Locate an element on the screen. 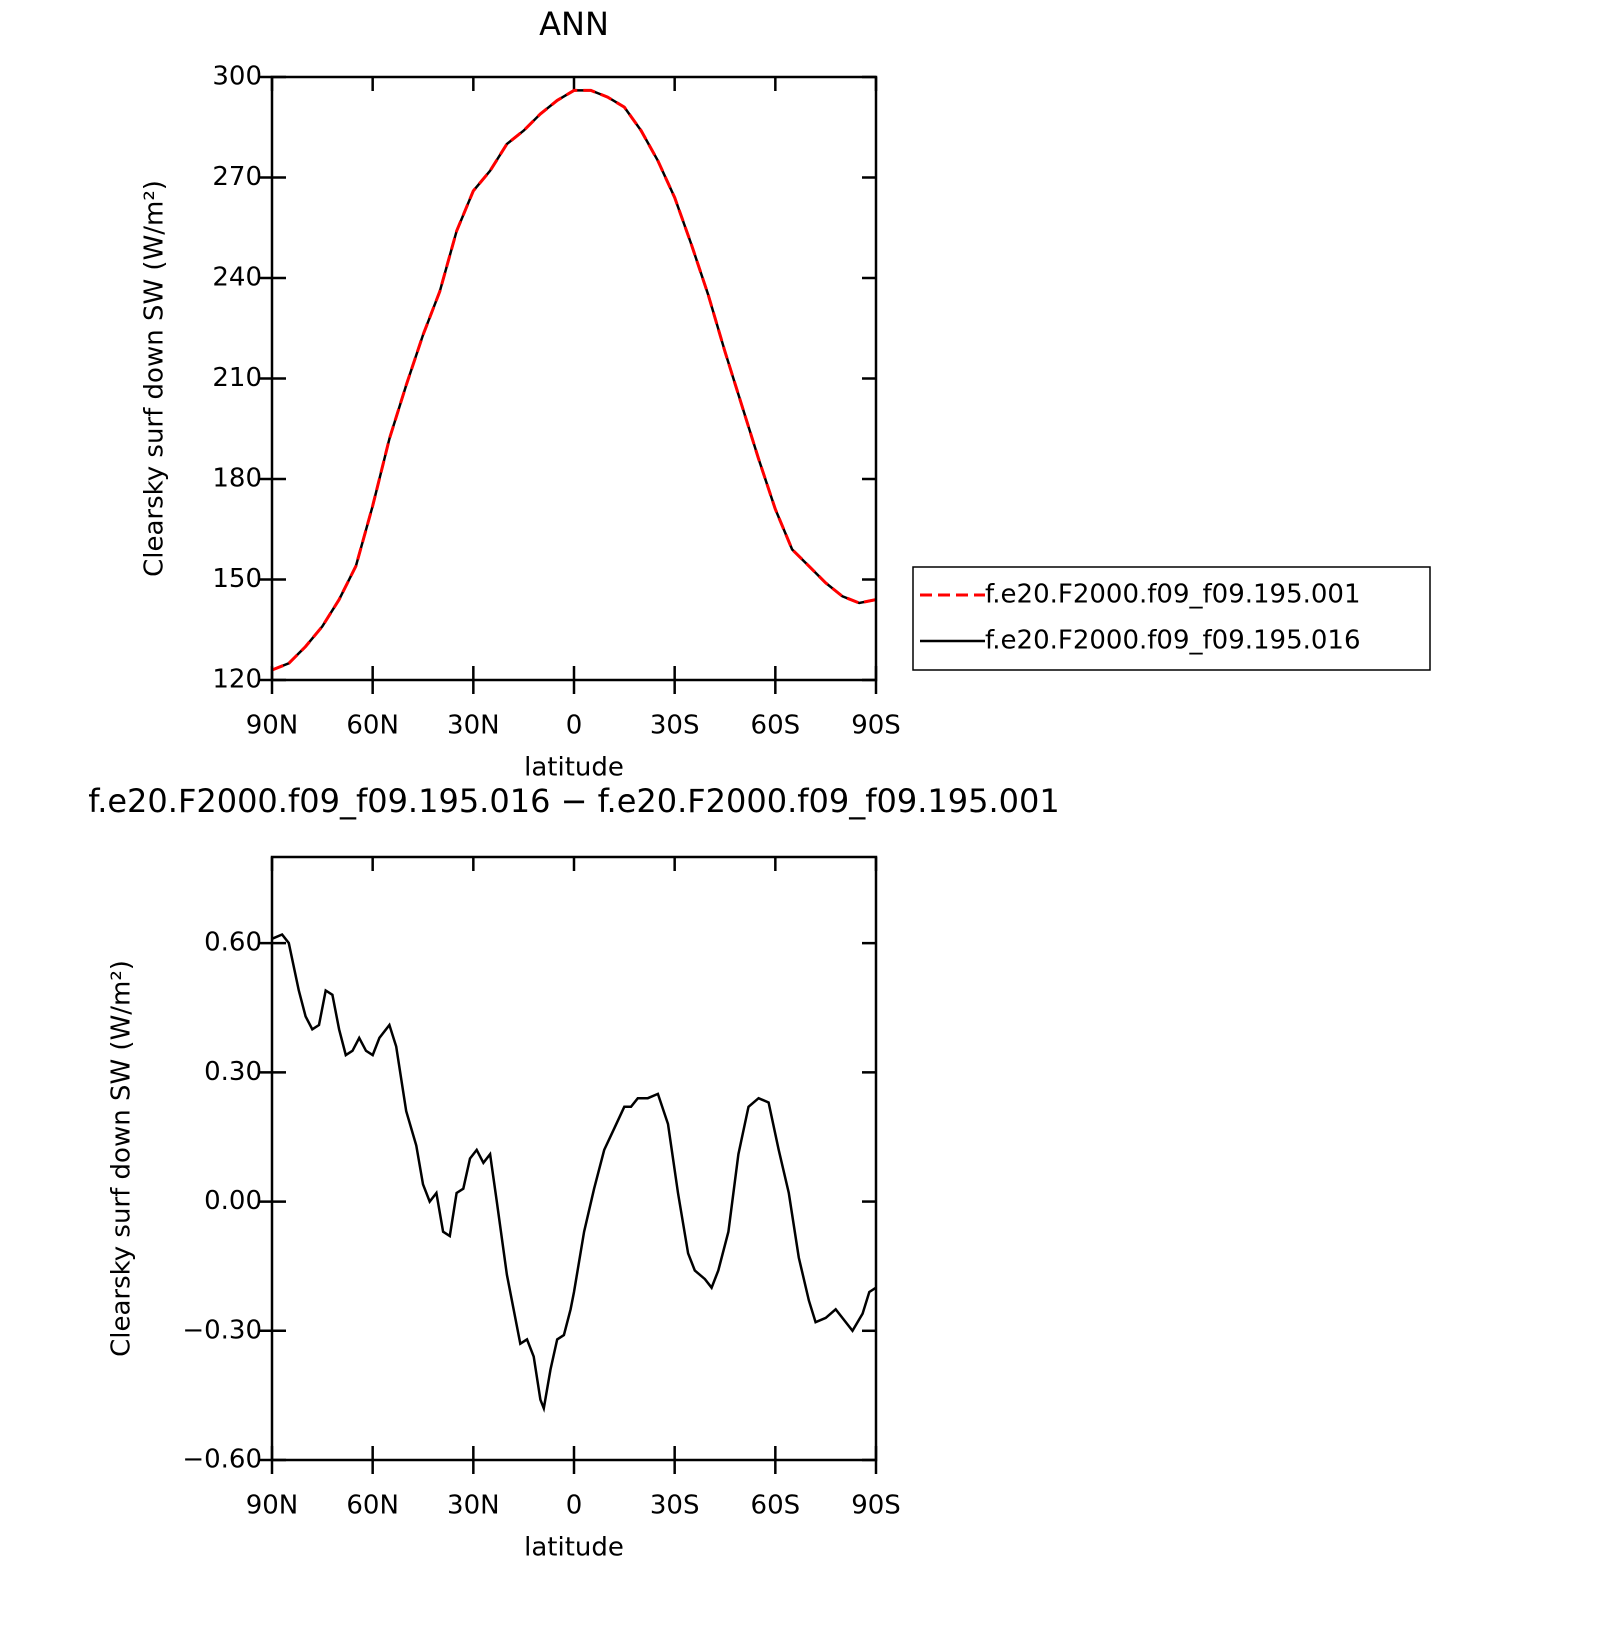 Image resolution: width=1599 pixels, height=1635 pixels. y-tick-label: 0.00 is located at coordinates (233, 1201).